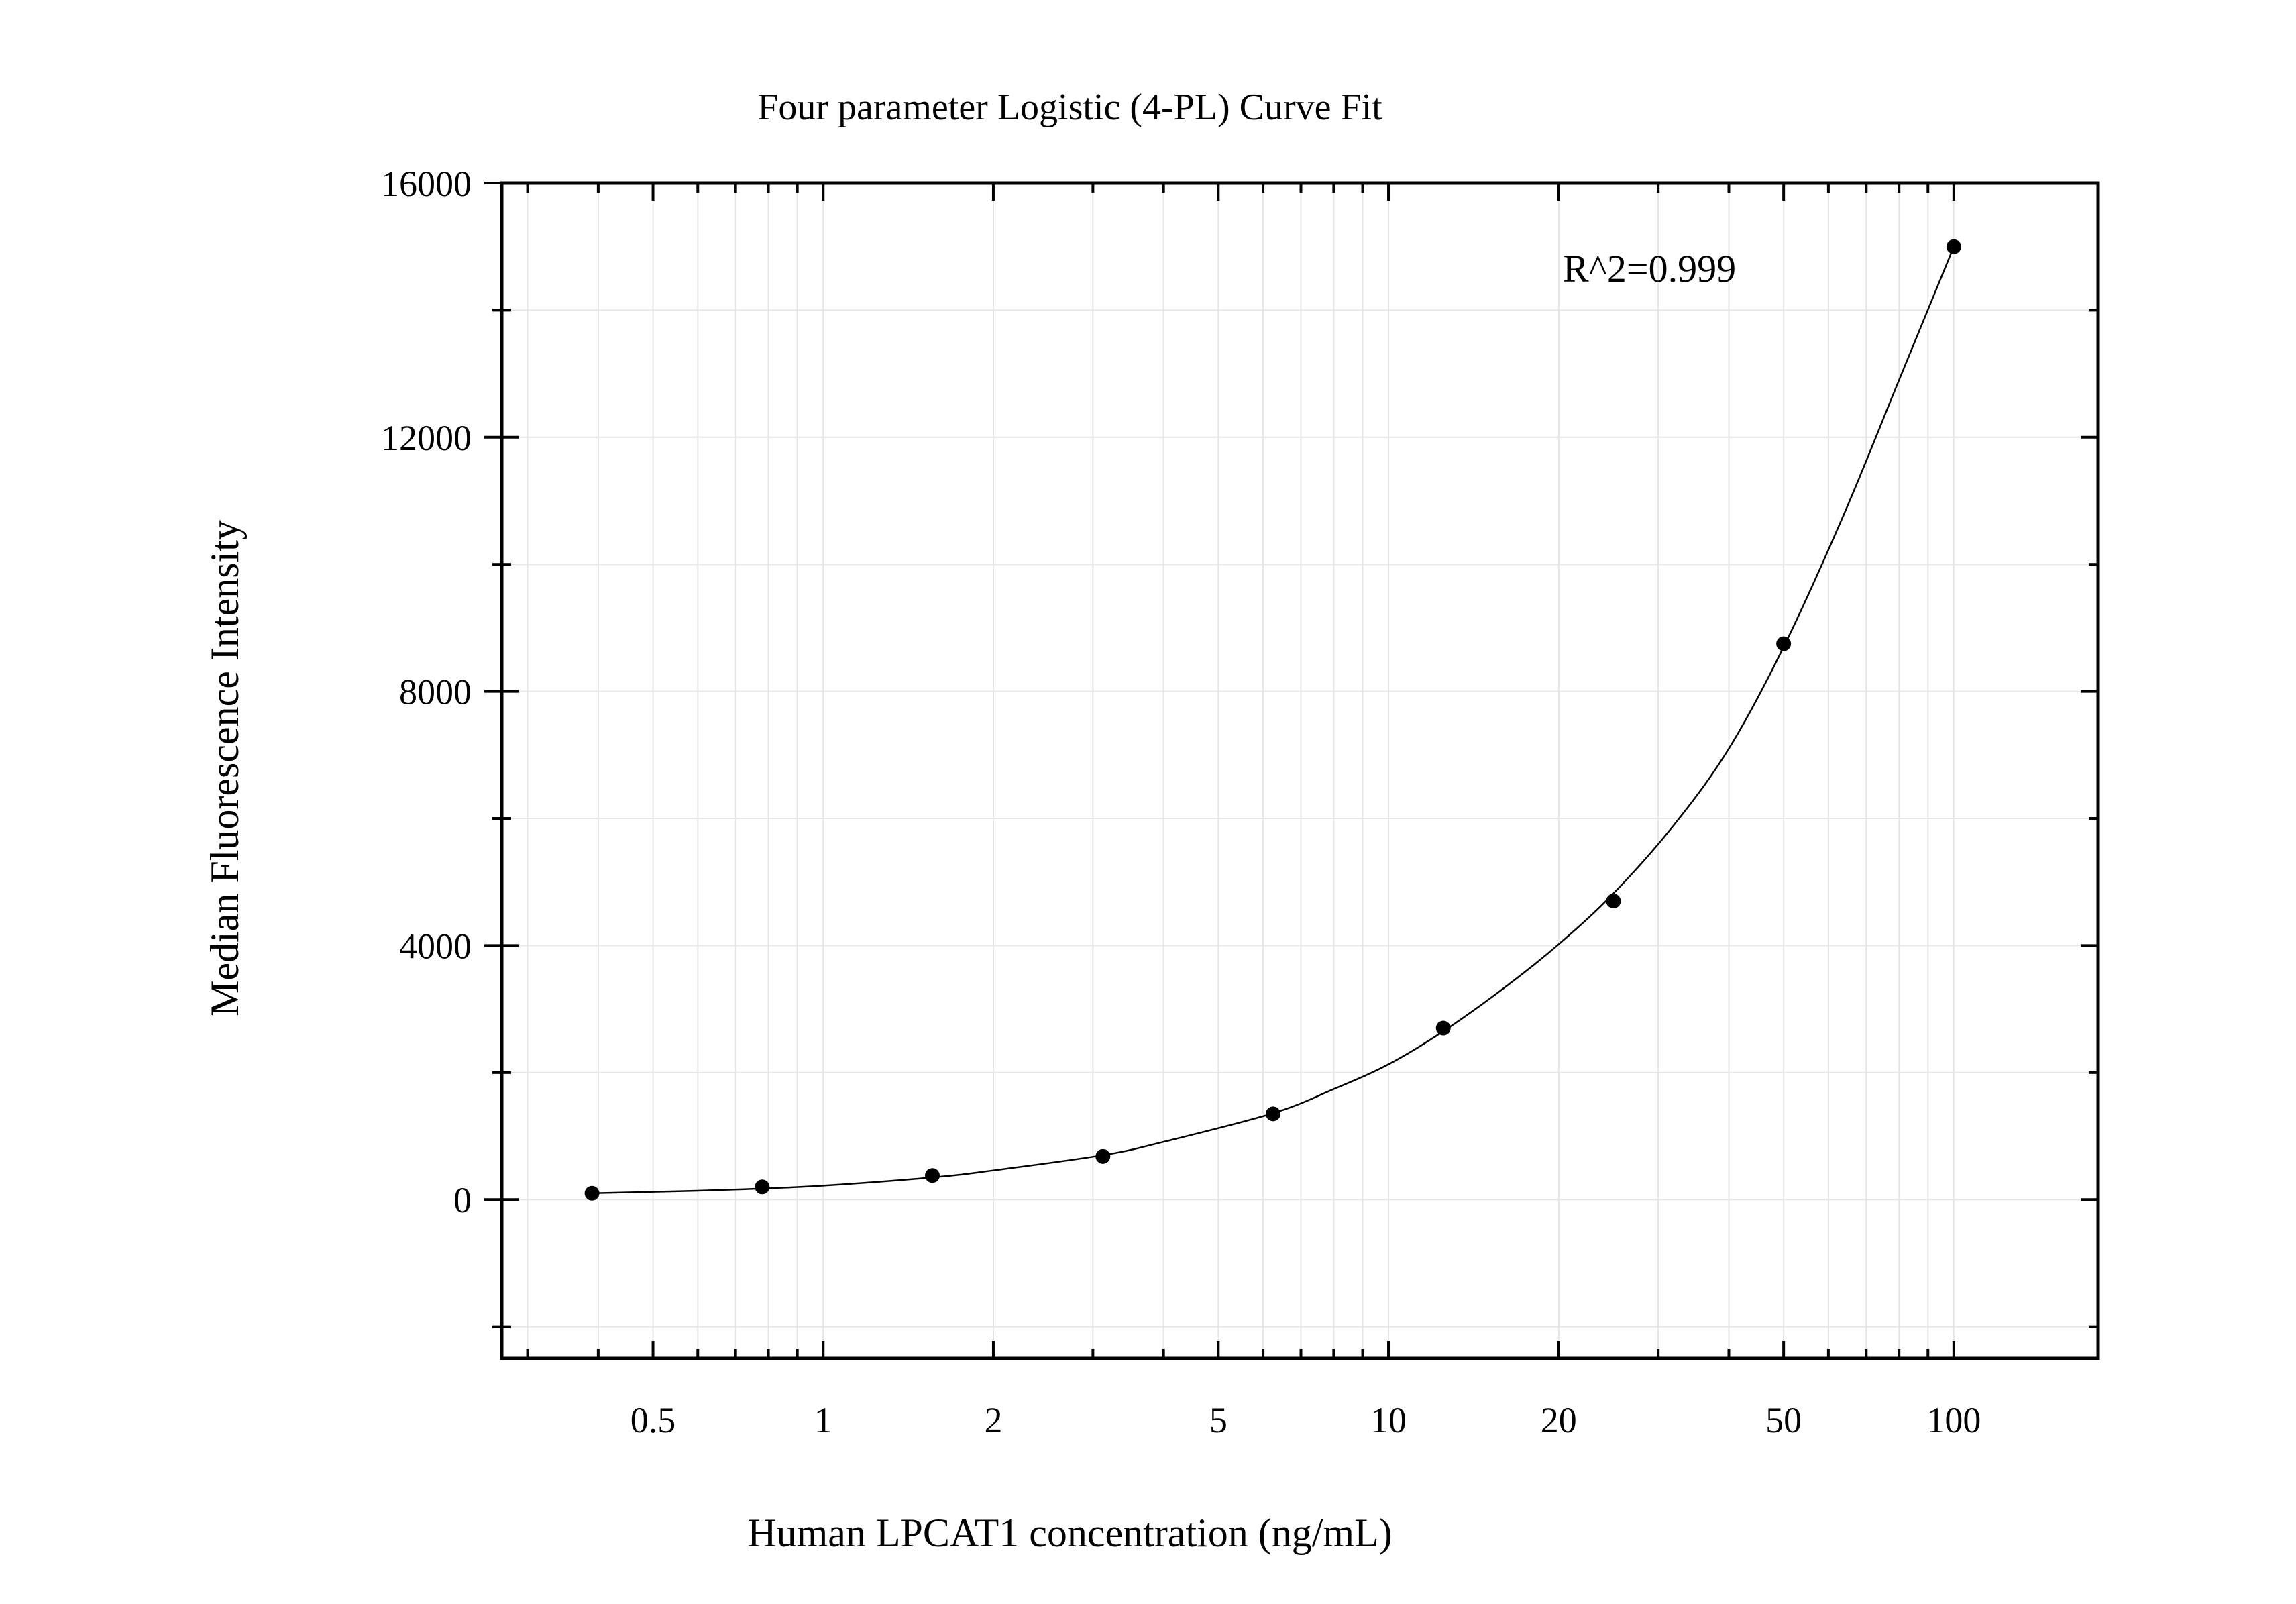  I want to click on x-tick-label: 5, so click(1218, 1420).